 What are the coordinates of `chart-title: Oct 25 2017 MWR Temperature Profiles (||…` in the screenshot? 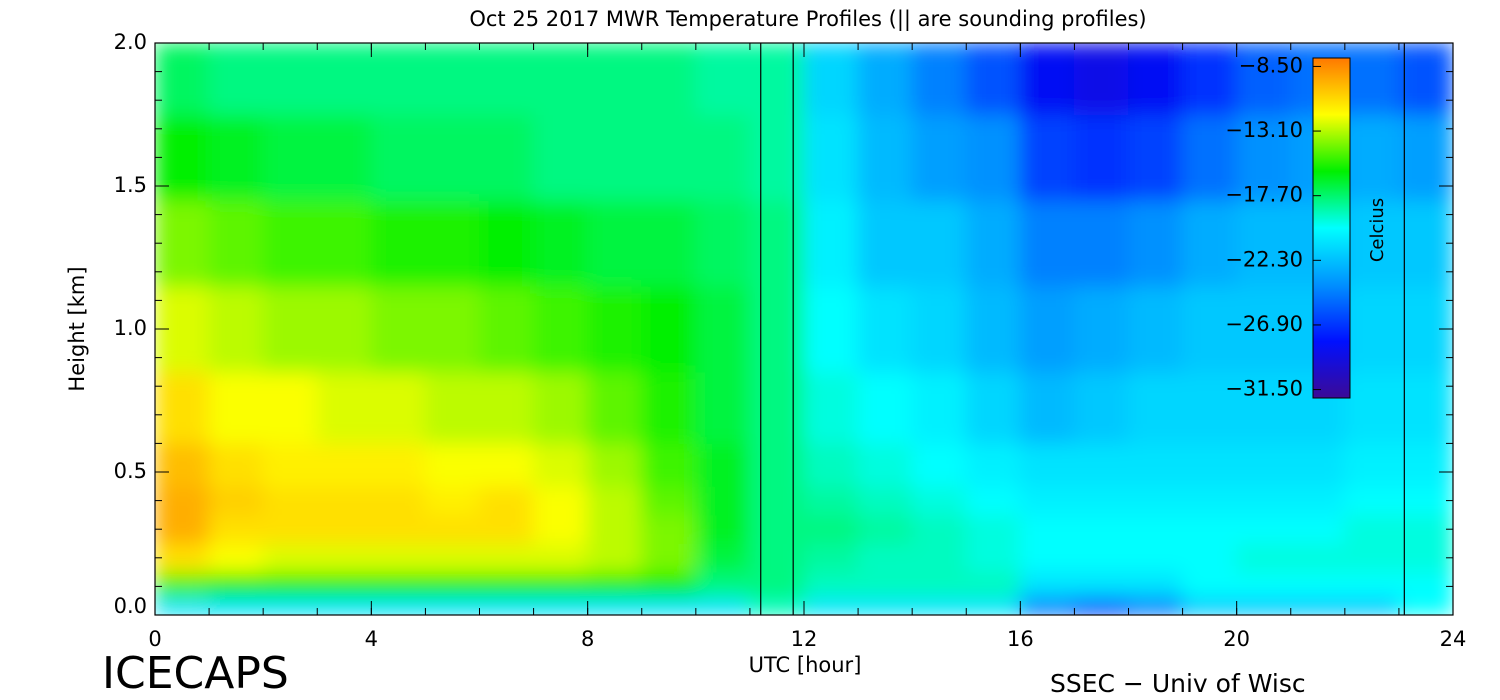 It's located at (807, 19).